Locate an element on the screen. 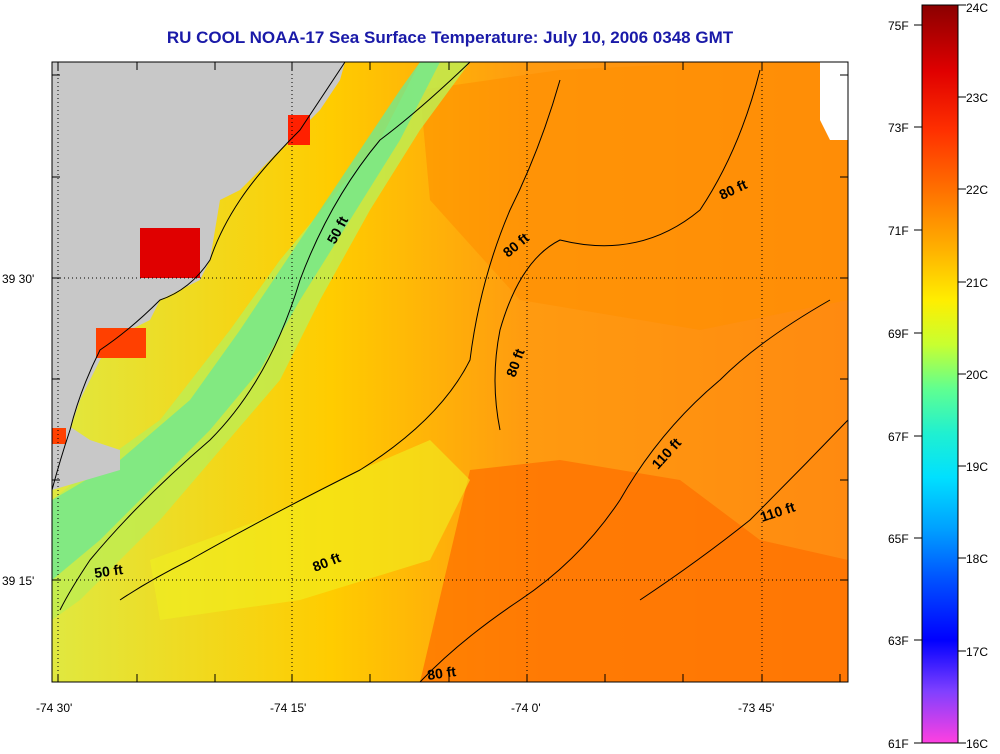  hot-patch is located at coordinates (170, 253).